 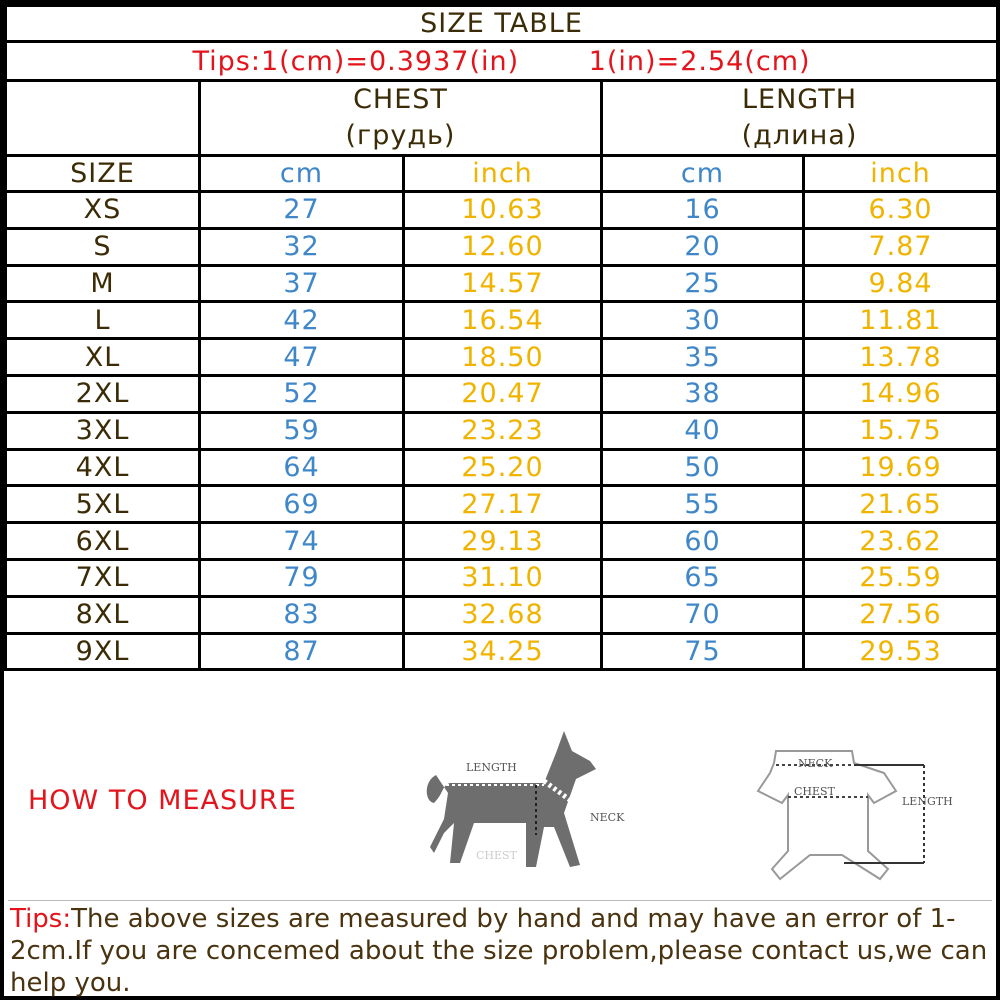 I want to click on table-row: XL 47 18.50 35 13.78, so click(x=502, y=357).